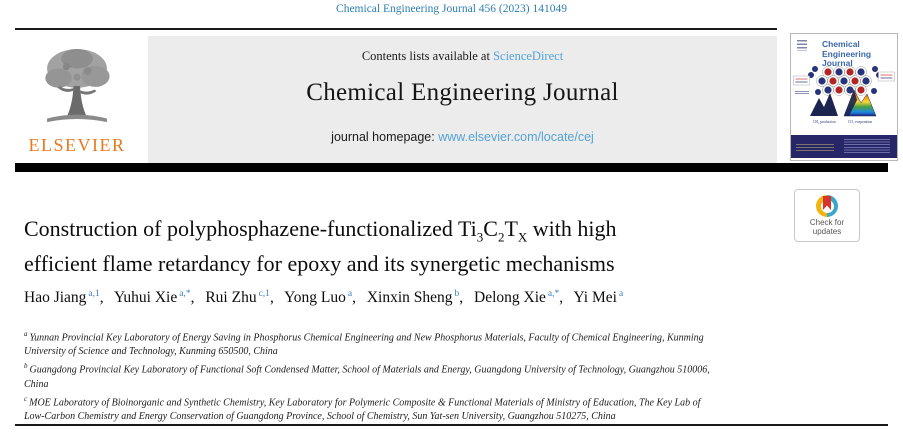 Image resolution: width=903 pixels, height=432 pixels. Describe the element at coordinates (154, 298) in the screenshot. I see `author: Yuhui Xie a,*,` at that location.